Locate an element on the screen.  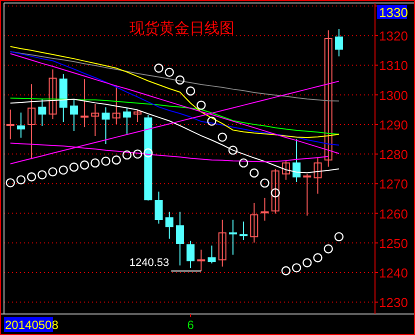
y-tick-label: 1240 is located at coordinates (393, 273).